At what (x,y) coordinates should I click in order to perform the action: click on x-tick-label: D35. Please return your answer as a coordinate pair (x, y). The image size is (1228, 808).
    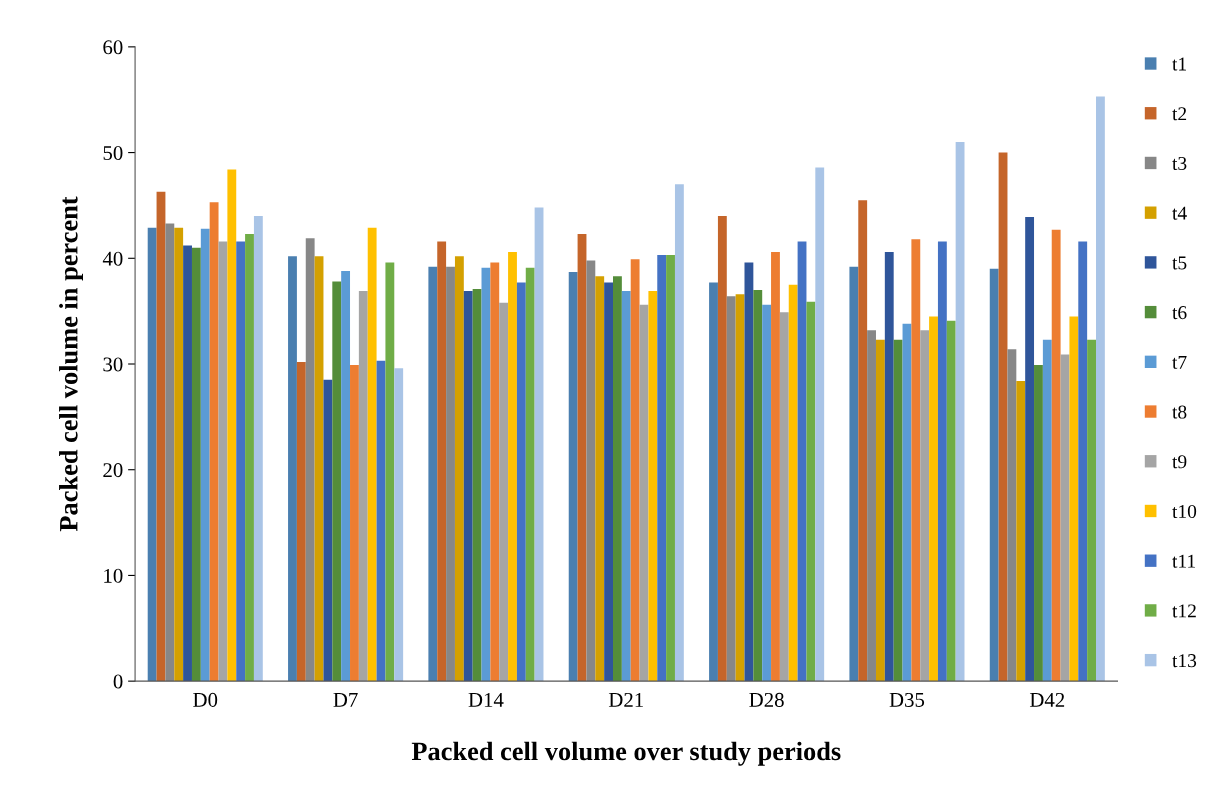
    Looking at the image, I should click on (907, 699).